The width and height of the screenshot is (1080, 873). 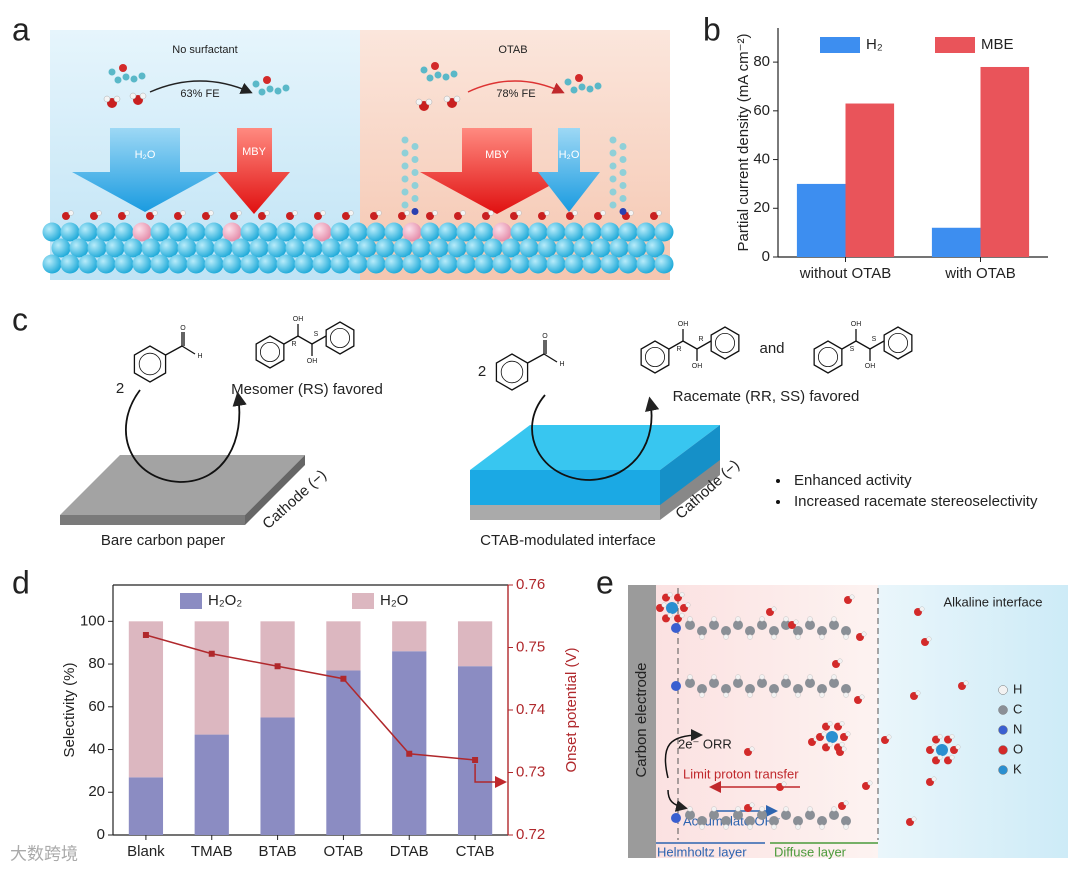 What do you see at coordinates (475, 750) in the screenshot?
I see `bar-segment` at bounding box center [475, 750].